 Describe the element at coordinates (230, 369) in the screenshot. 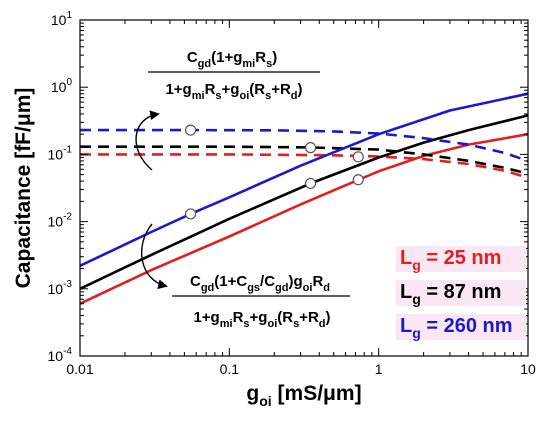

I see `x-tick-label: 0.1` at that location.